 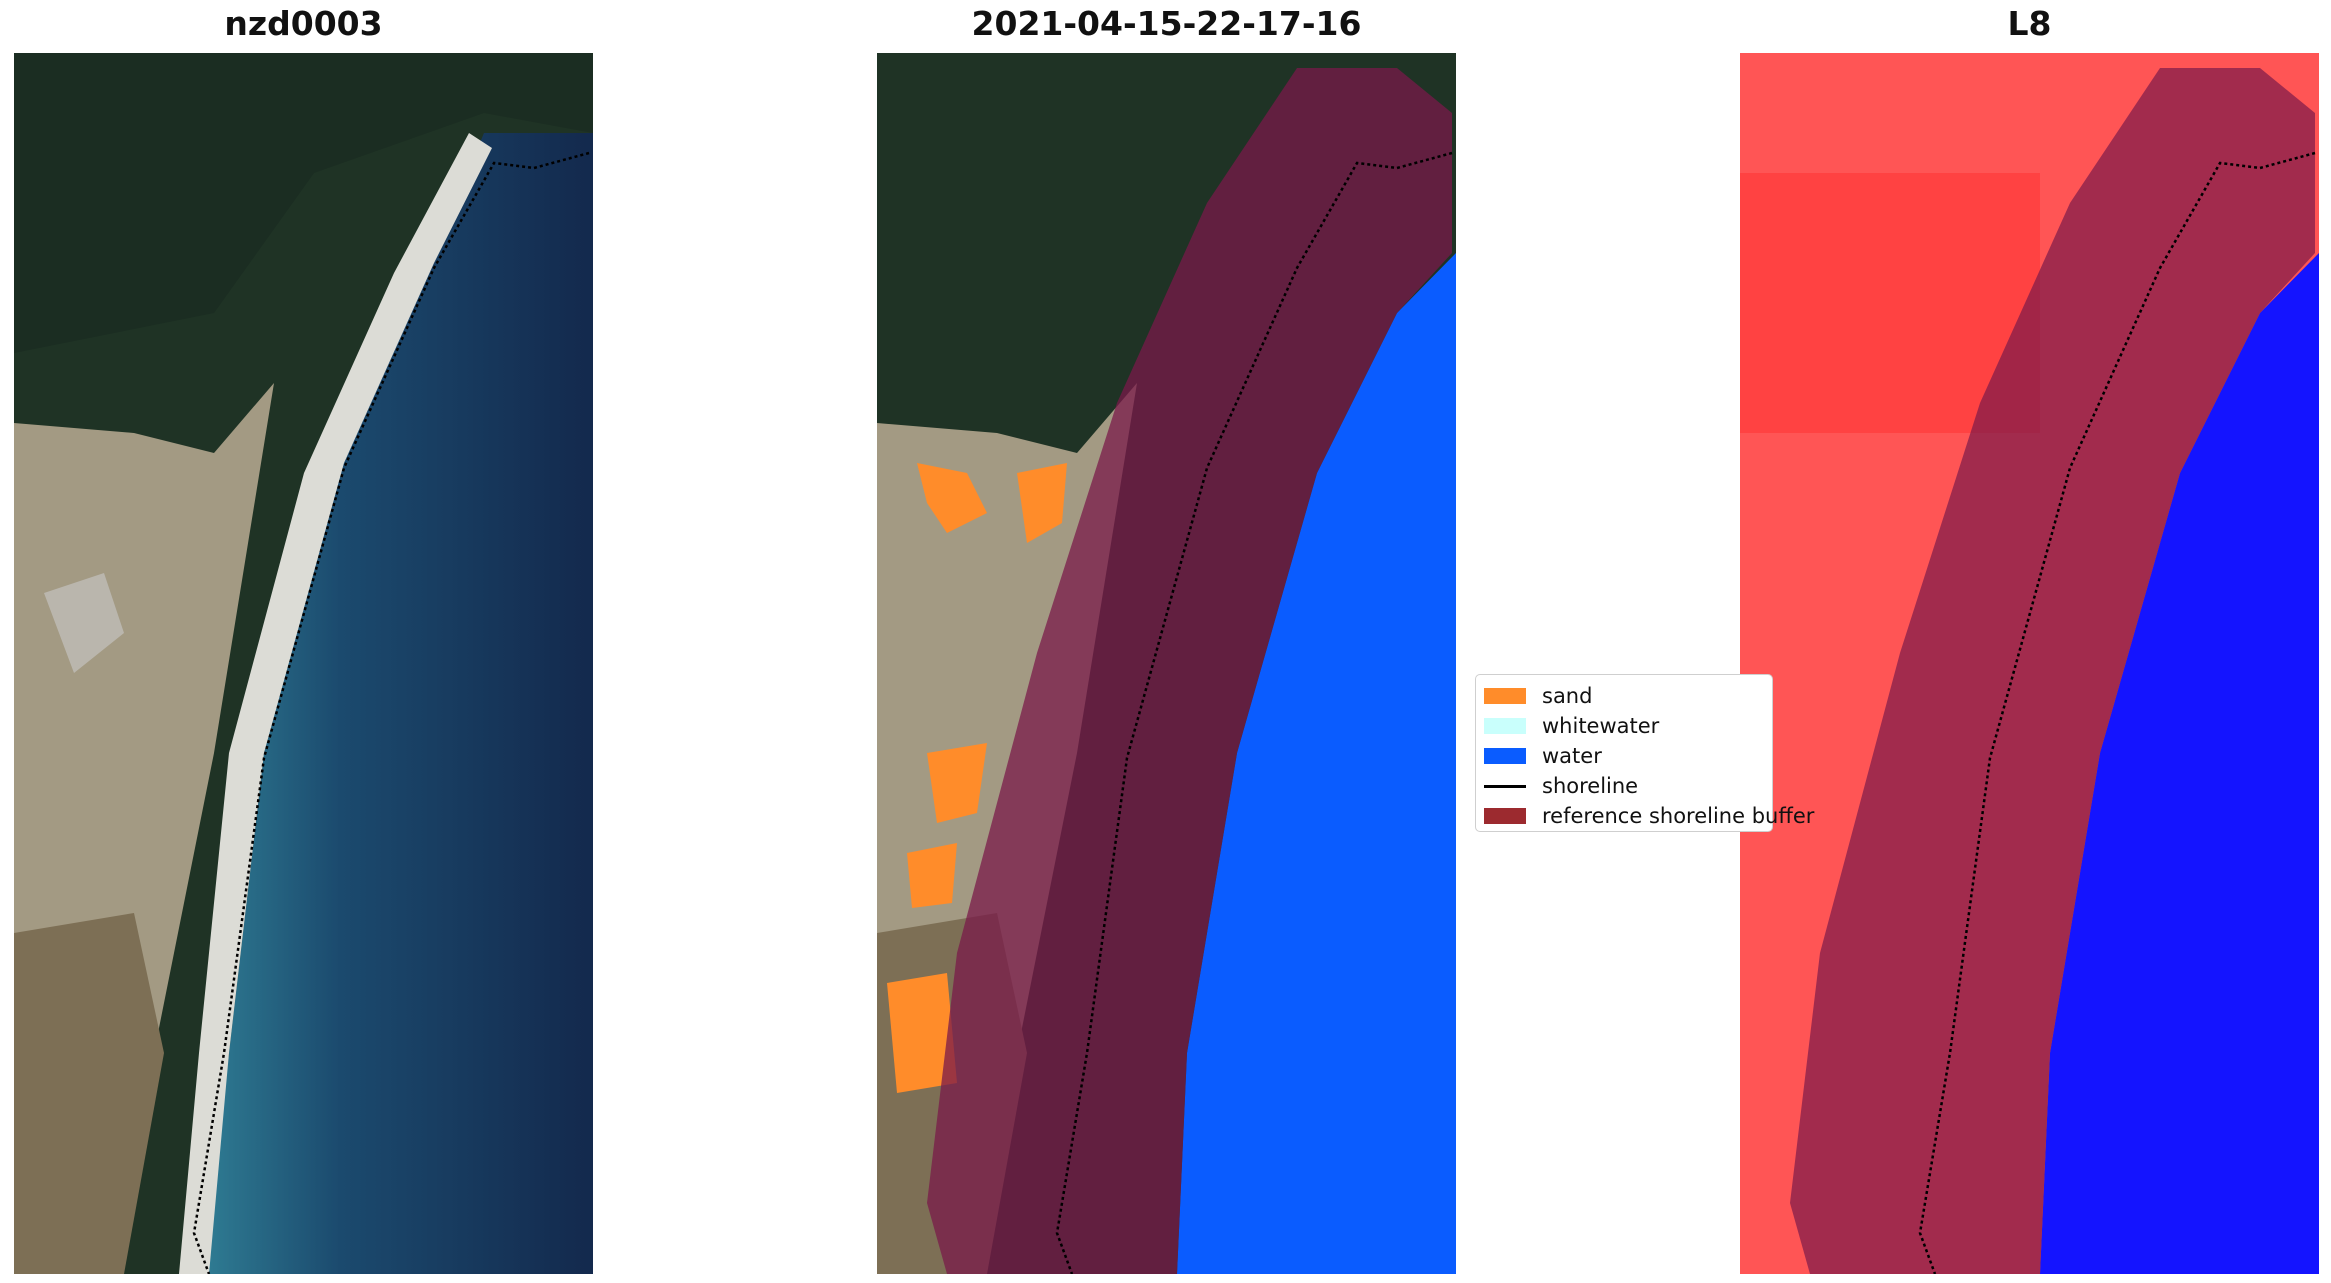 I want to click on legend-swatch-whitewater, so click(x=1505, y=726).